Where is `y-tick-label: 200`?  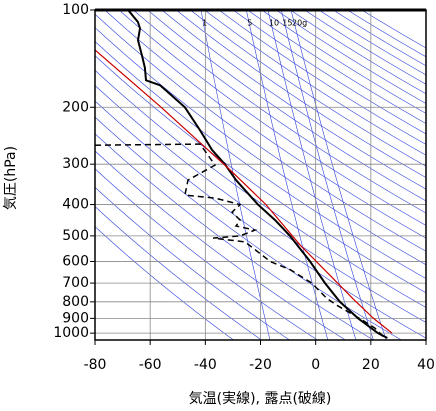
y-tick-label: 200 is located at coordinates (75, 107).